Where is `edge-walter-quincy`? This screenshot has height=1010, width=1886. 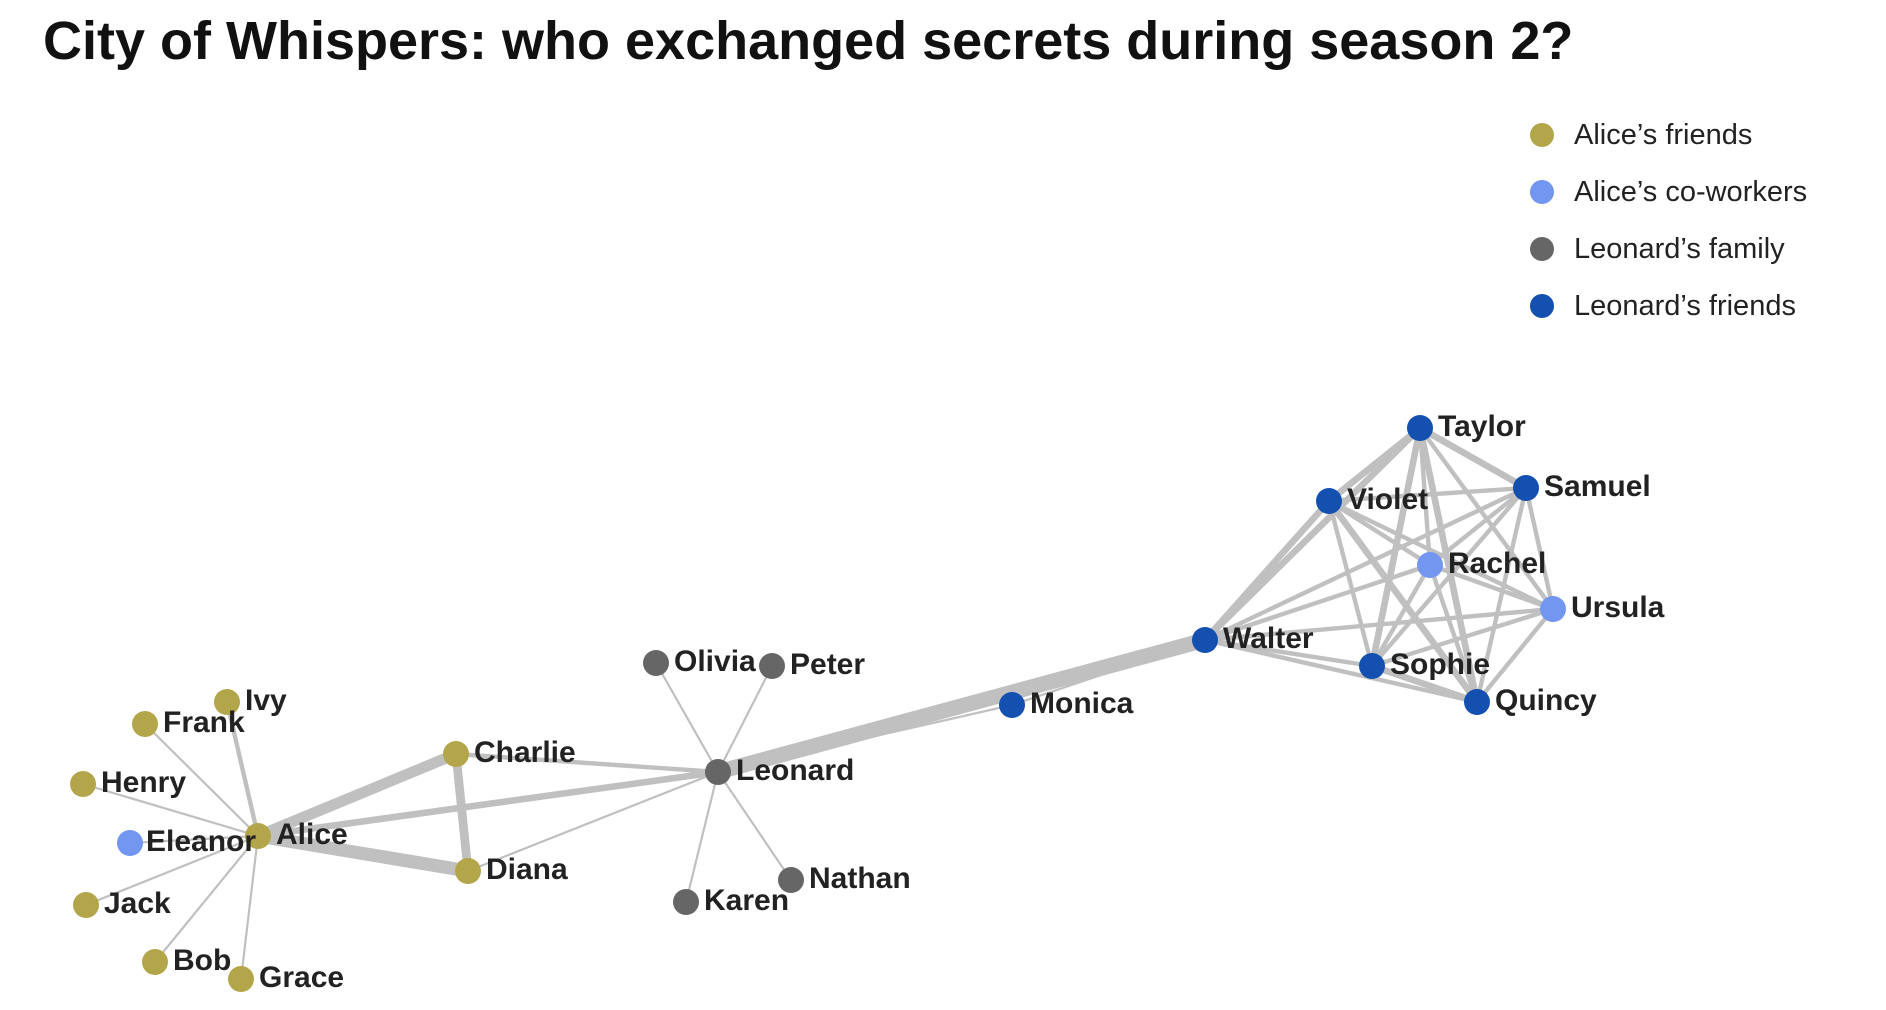 edge-walter-quincy is located at coordinates (1341, 671).